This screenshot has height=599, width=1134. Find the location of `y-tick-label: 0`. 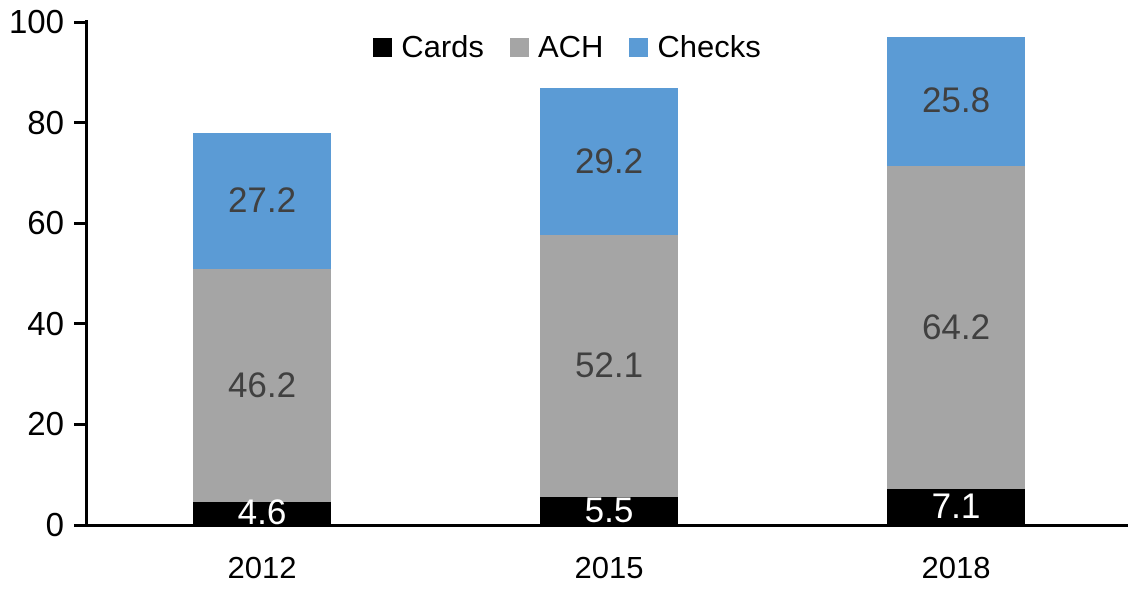

y-tick-label: 0 is located at coordinates (54, 524).